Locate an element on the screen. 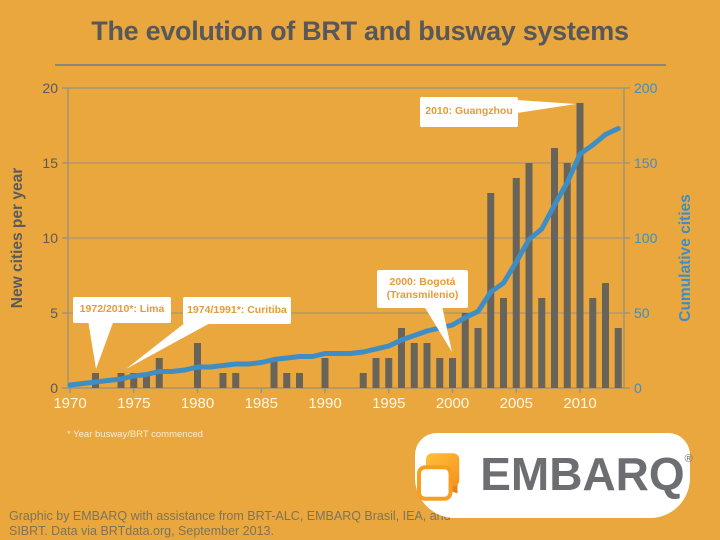 Image resolution: width=720 pixels, height=540 pixels. bar-2006 is located at coordinates (529, 275).